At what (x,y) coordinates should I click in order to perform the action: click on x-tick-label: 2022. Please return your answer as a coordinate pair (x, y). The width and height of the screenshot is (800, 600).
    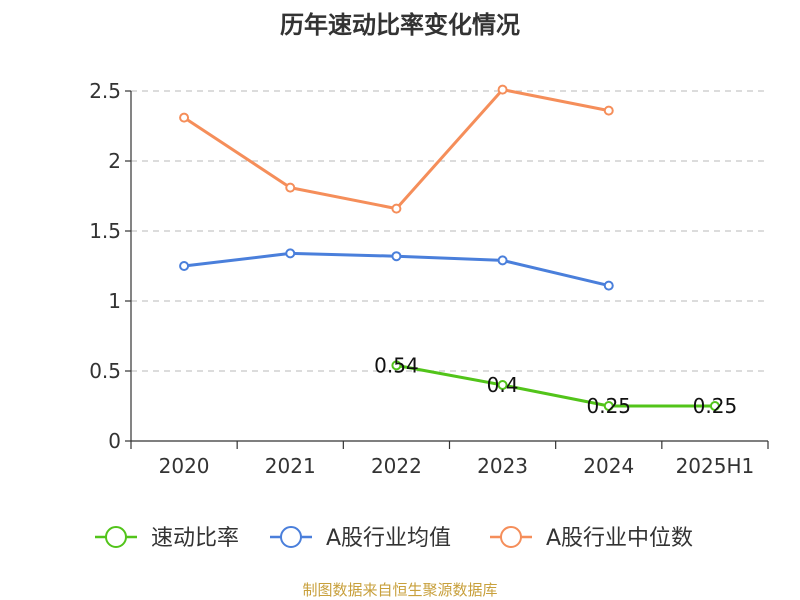
    Looking at the image, I should click on (396, 466).